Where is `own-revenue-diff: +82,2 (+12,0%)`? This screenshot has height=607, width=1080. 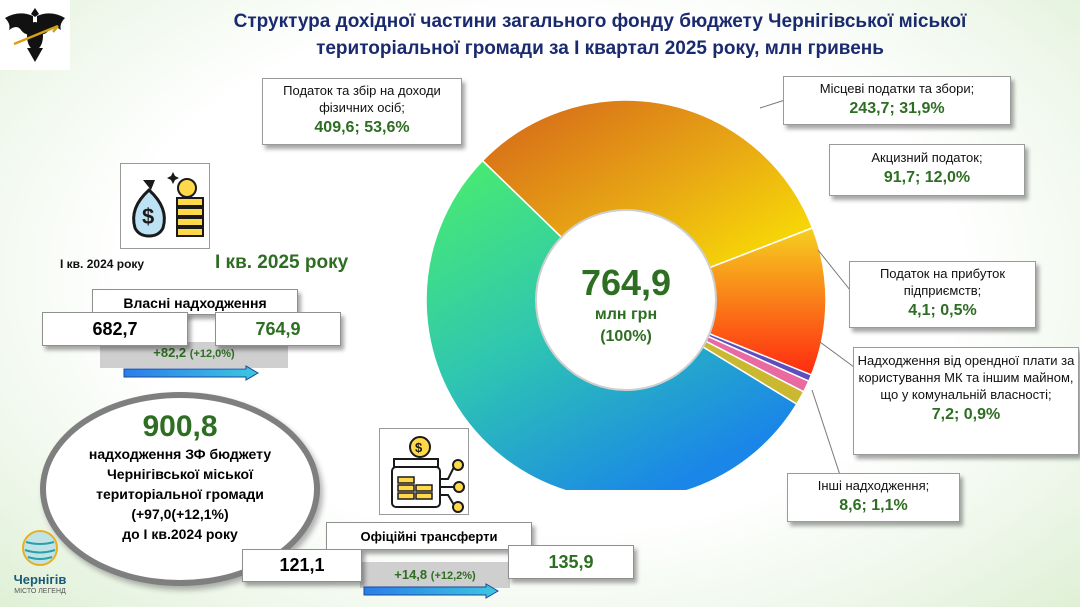 own-revenue-diff: +82,2 (+12,0%) is located at coordinates (194, 355).